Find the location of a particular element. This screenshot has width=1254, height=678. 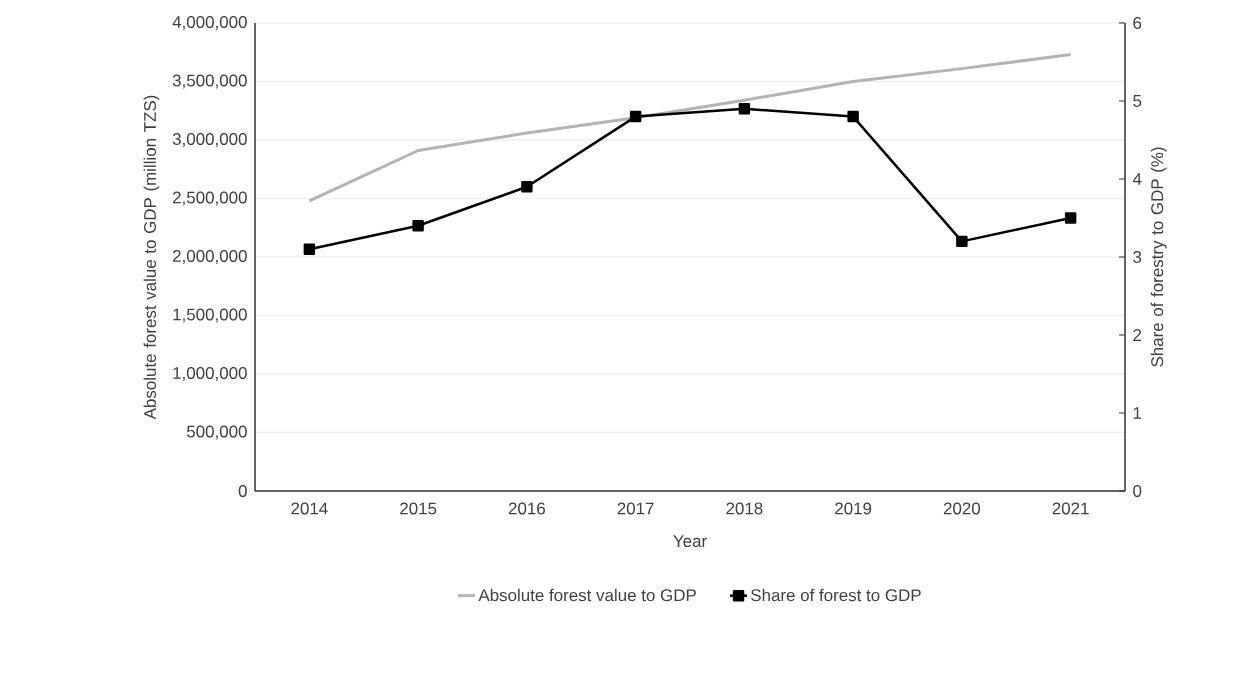

x-tick-label: 2017 is located at coordinates (635, 508).